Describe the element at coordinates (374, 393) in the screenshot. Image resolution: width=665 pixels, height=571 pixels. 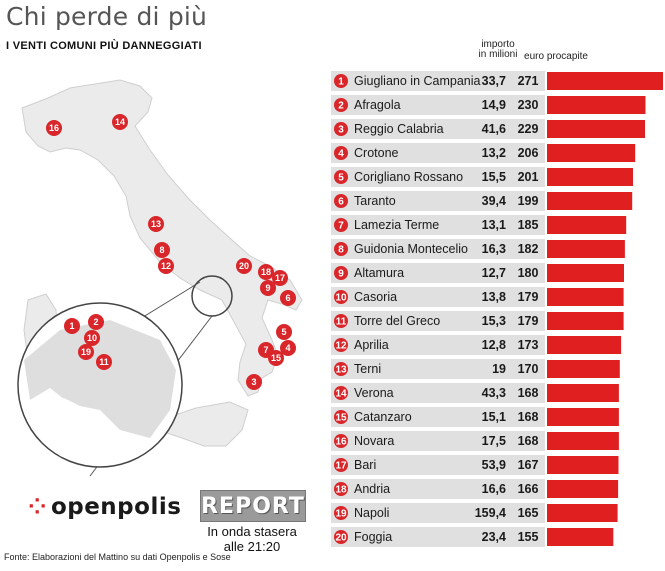
I see `comune-name: Verona` at that location.